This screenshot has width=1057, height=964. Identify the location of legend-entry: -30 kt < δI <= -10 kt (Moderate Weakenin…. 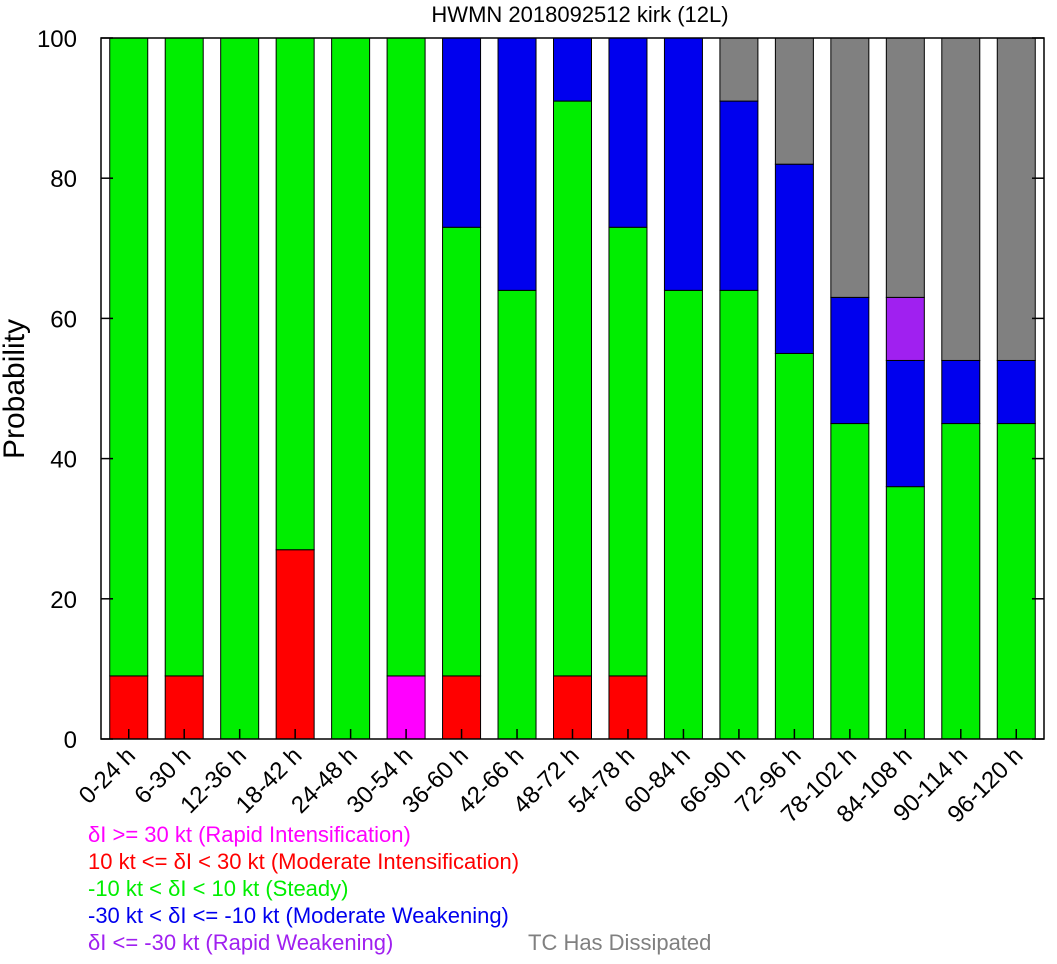
(298, 915).